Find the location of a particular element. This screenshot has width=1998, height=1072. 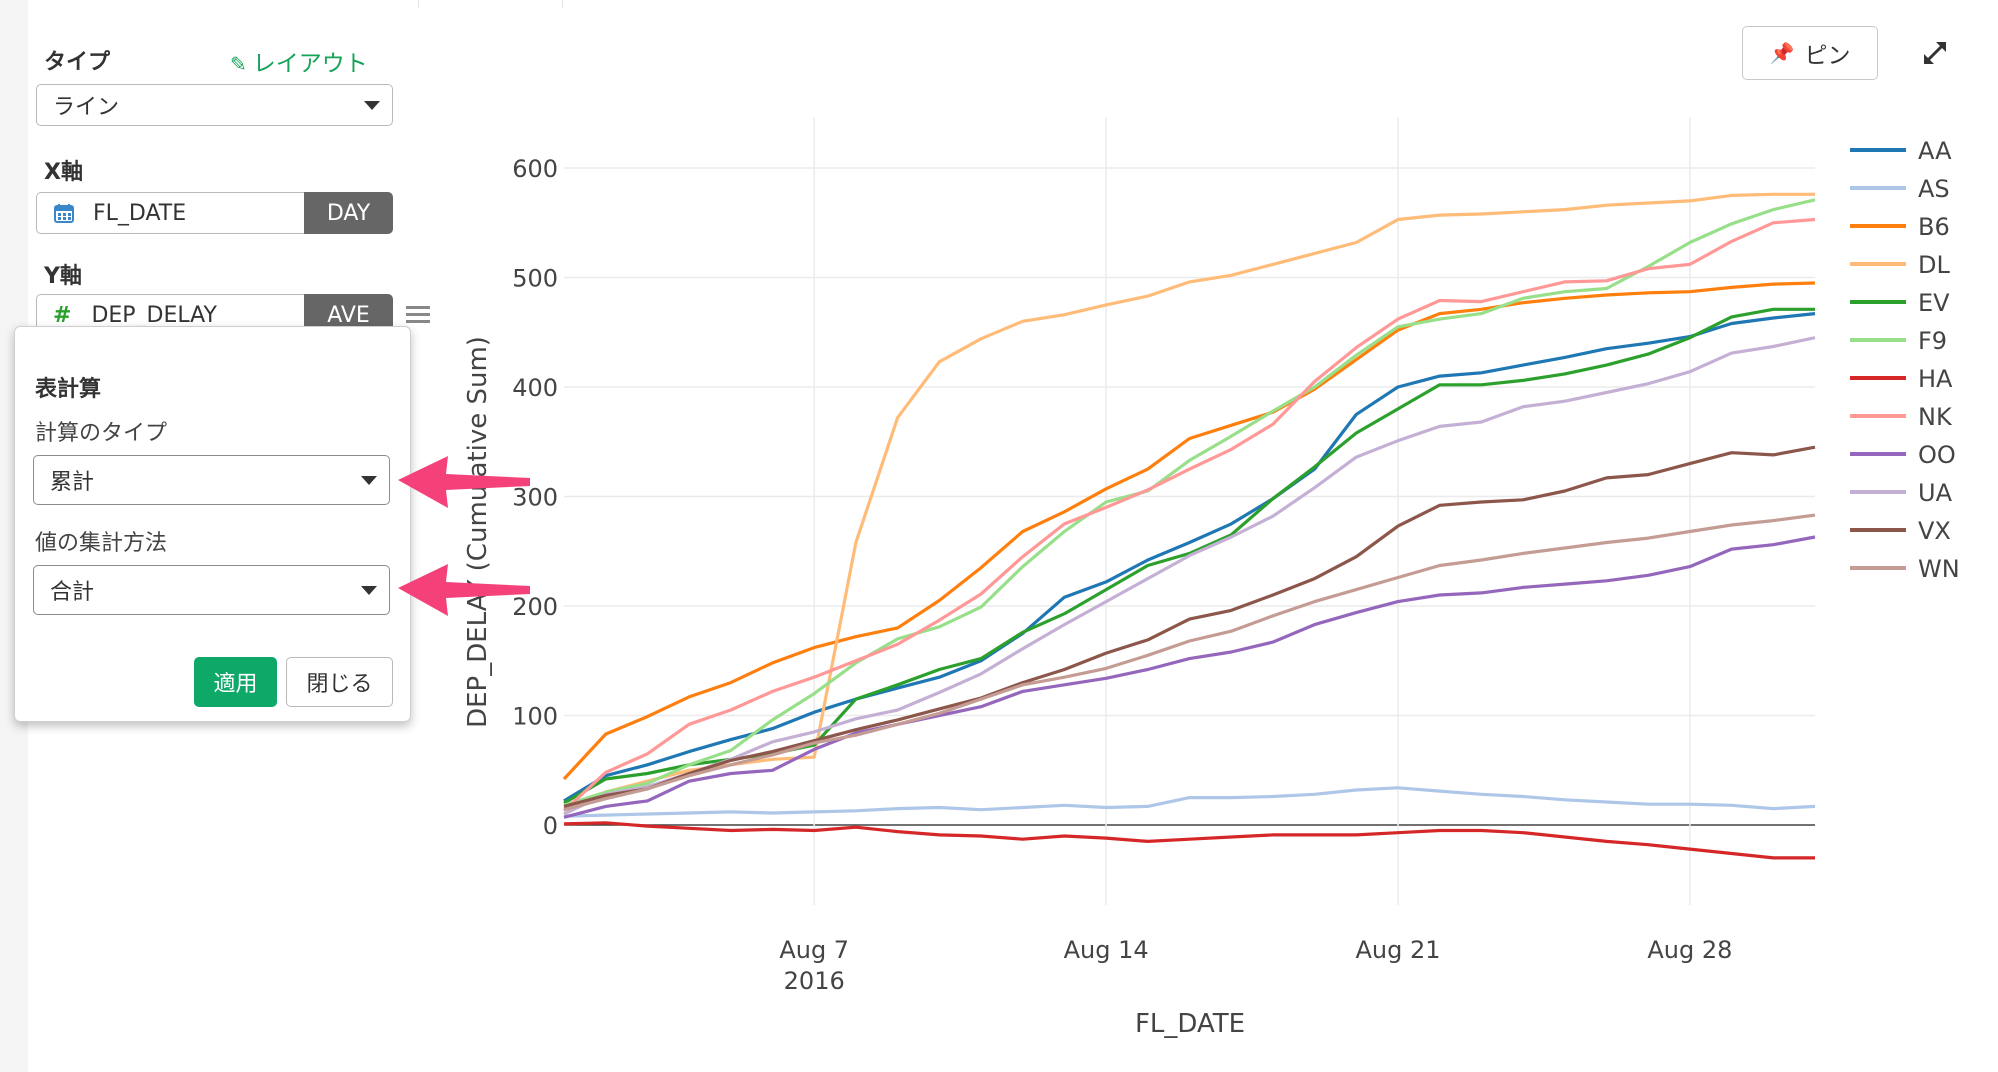

chart-type-value: ライン is located at coordinates (86, 107).